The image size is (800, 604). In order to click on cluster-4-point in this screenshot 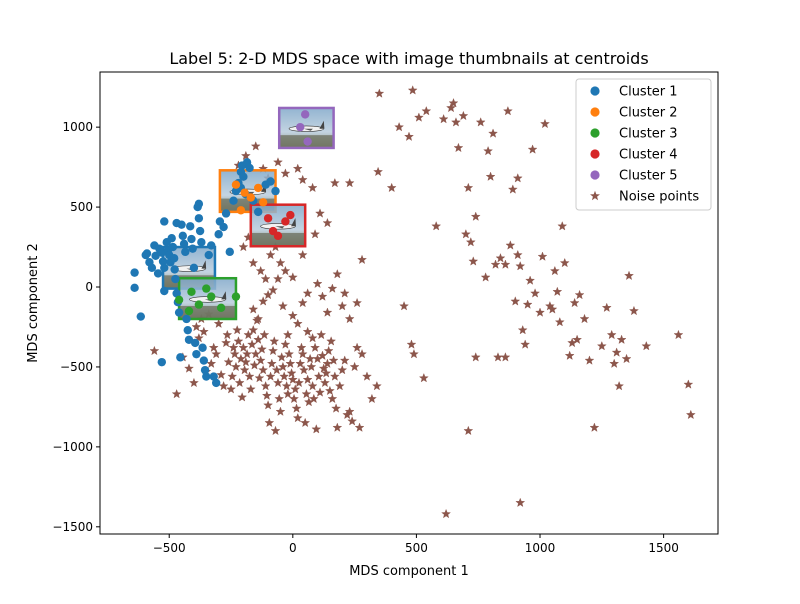, I will do `click(278, 236)`.